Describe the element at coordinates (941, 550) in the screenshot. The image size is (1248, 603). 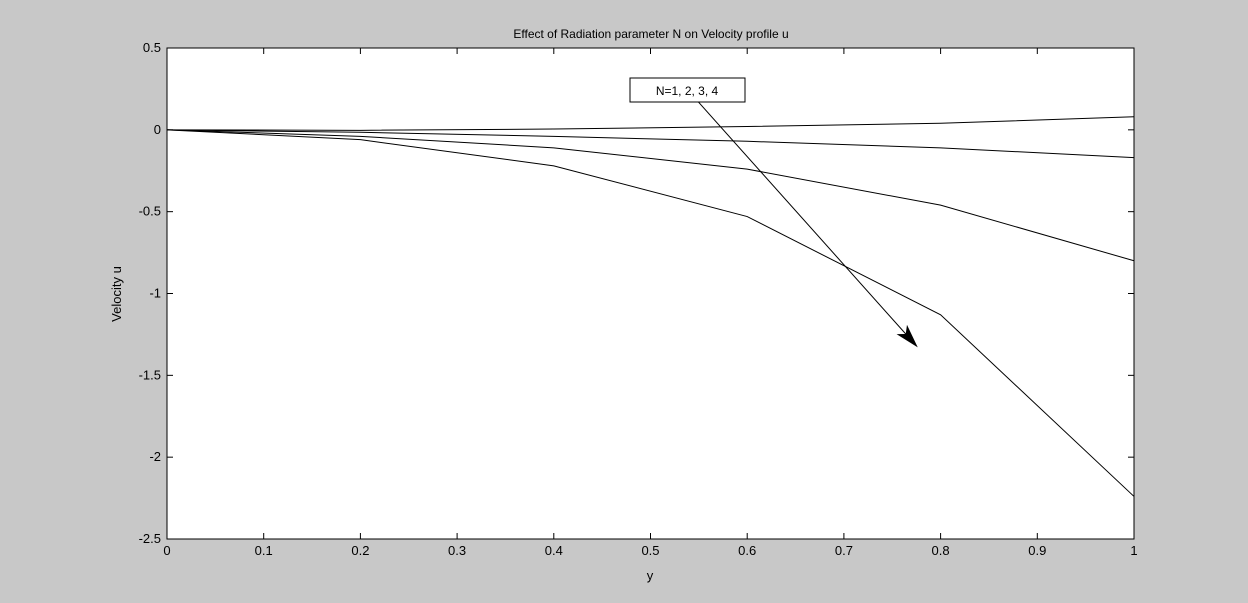
I see `x-tick-label: 0.8` at that location.